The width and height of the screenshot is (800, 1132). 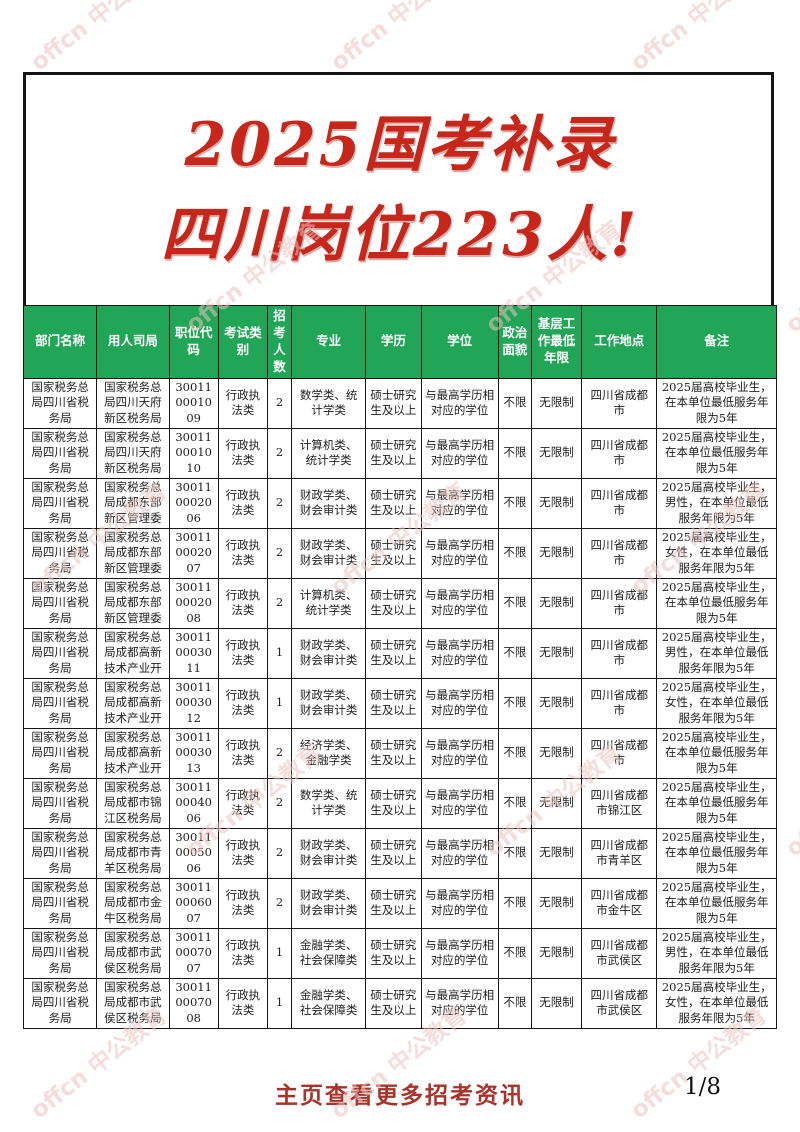 What do you see at coordinates (193, 403) in the screenshot?
I see `cell-position_code: 300110001009` at bounding box center [193, 403].